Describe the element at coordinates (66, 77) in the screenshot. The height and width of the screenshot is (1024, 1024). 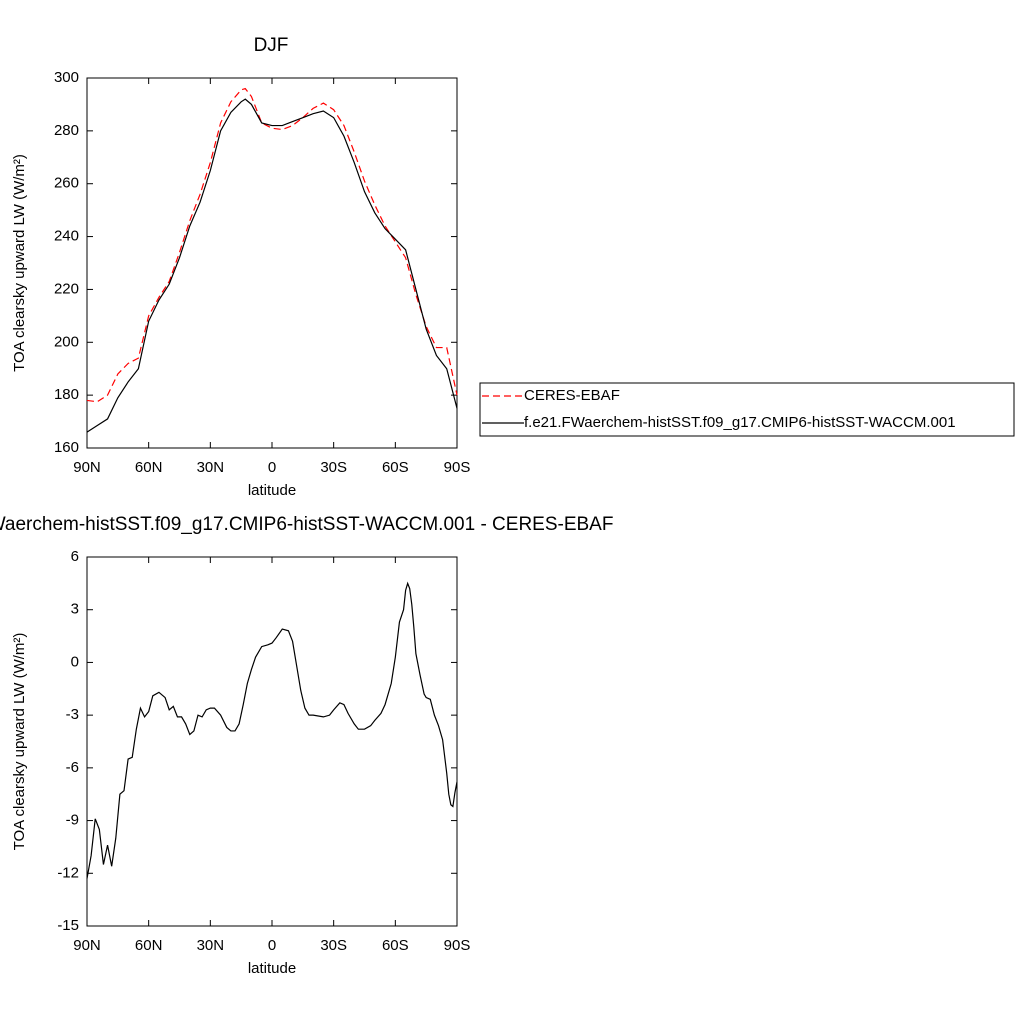
I see `y-tick-label: 300` at that location.